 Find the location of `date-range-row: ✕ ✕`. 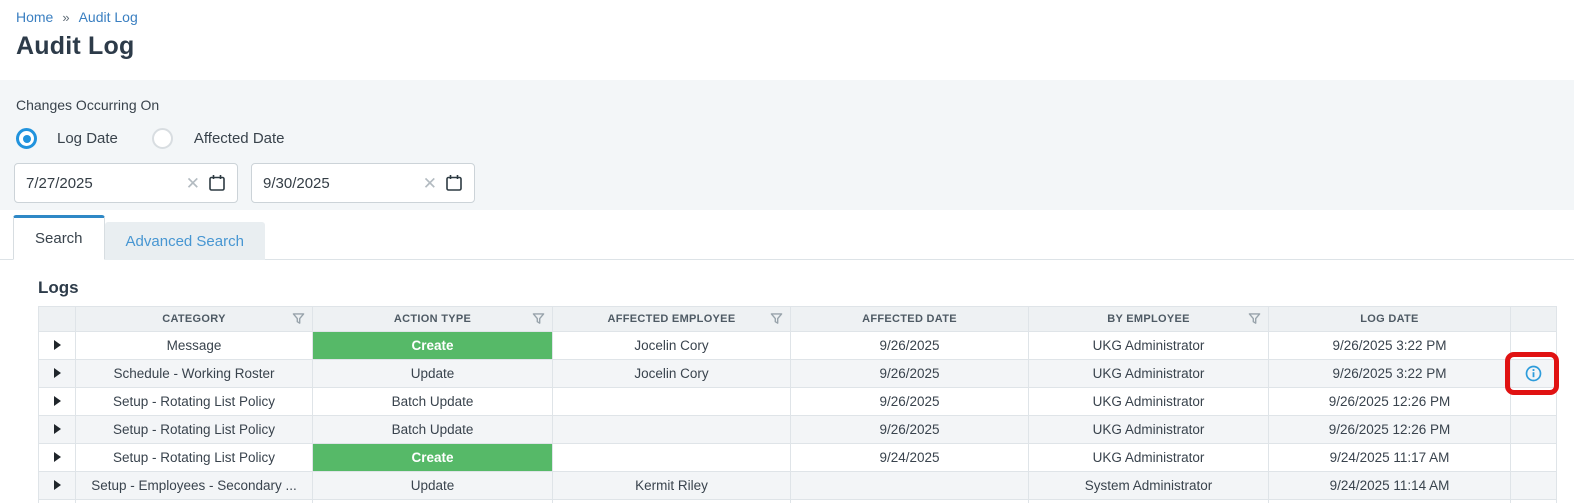

date-range-row: ✕ ✕ is located at coordinates (786, 183).